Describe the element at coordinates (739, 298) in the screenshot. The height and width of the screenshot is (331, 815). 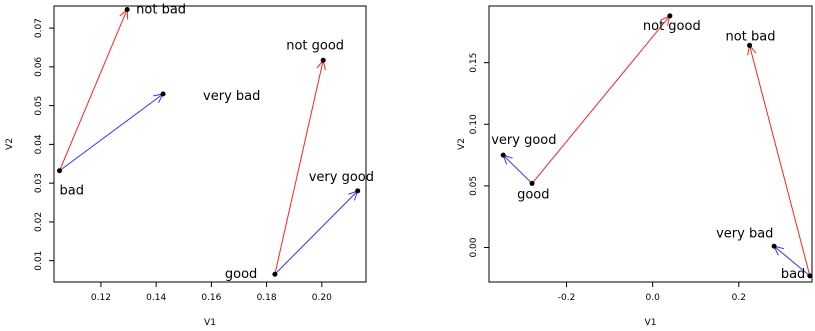
I see `x-tick-label: 0.2` at that location.